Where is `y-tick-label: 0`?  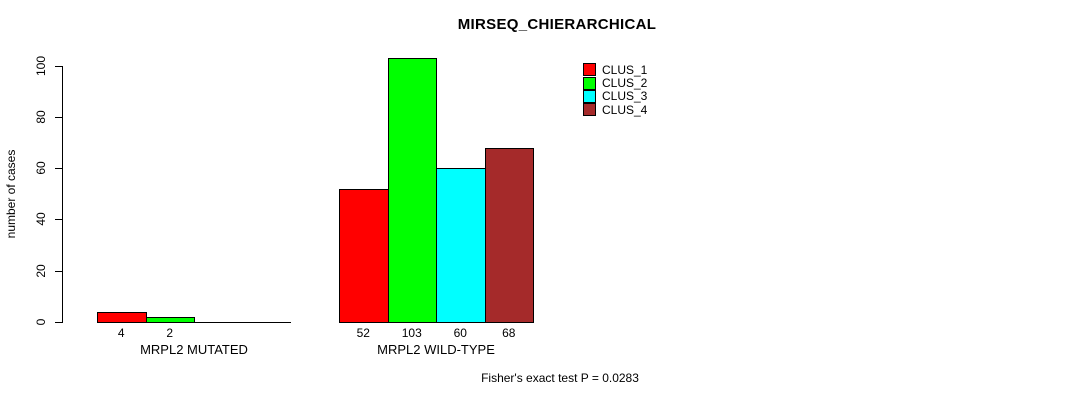
y-tick-label: 0 is located at coordinates (41, 322).